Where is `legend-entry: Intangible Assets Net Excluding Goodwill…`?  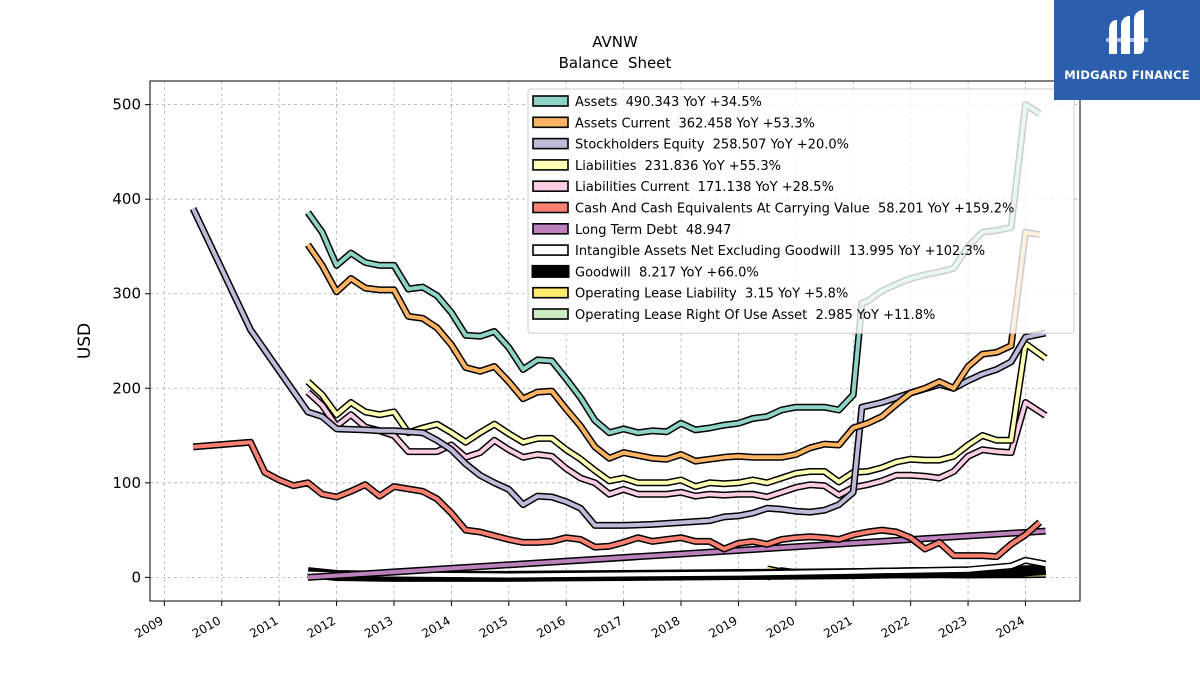
legend-entry: Intangible Assets Net Excluding Goodwill… is located at coordinates (780, 251).